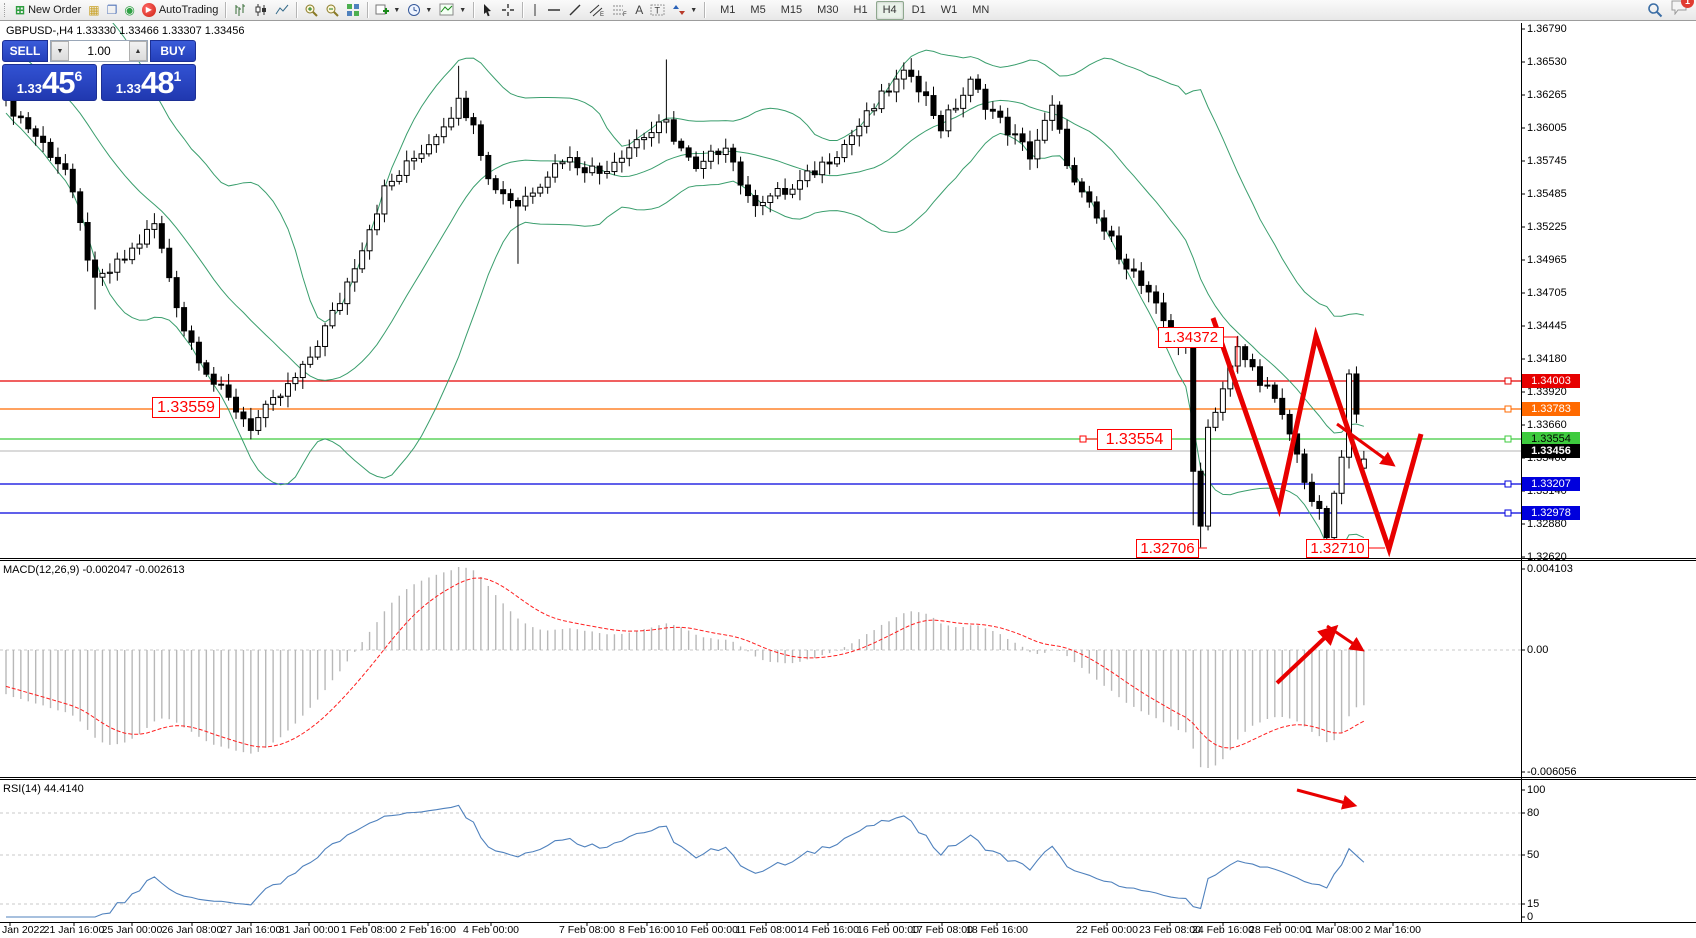 This screenshot has width=1696, height=938. Describe the element at coordinates (157, 82) in the screenshot. I see `buy-price-big: 48` at that location.